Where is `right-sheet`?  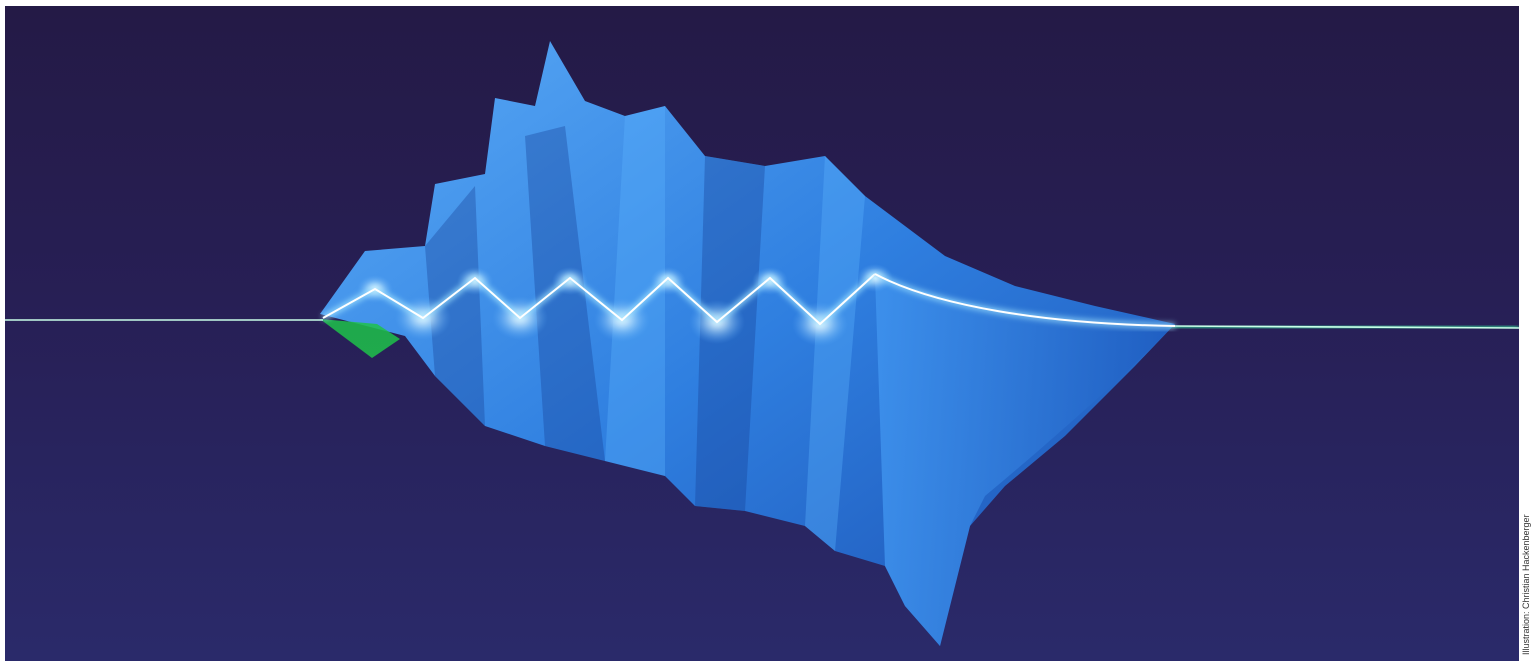 right-sheet is located at coordinates (1025, 461).